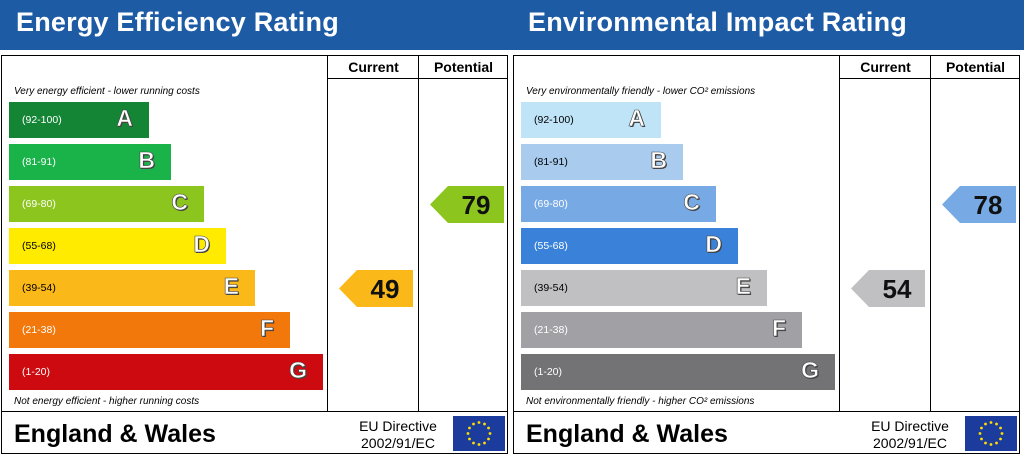 This screenshot has width=1024, height=457. What do you see at coordinates (476, 204) in the screenshot?
I see `potential-rating-value: 79` at bounding box center [476, 204].